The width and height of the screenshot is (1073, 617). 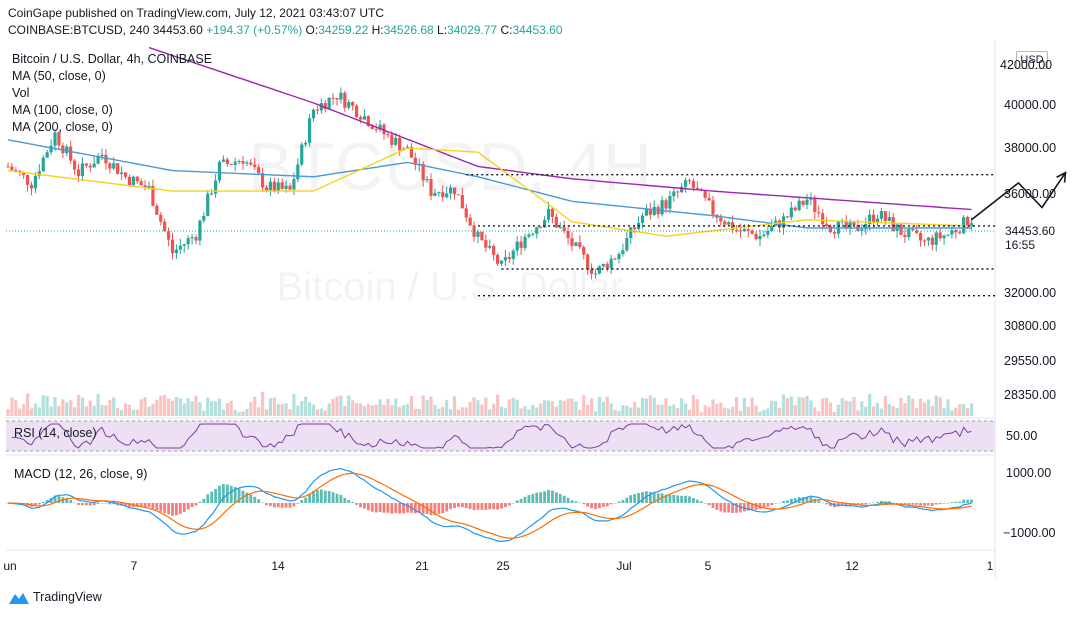 I want to click on currency-badge: USD, so click(x=1032, y=60).